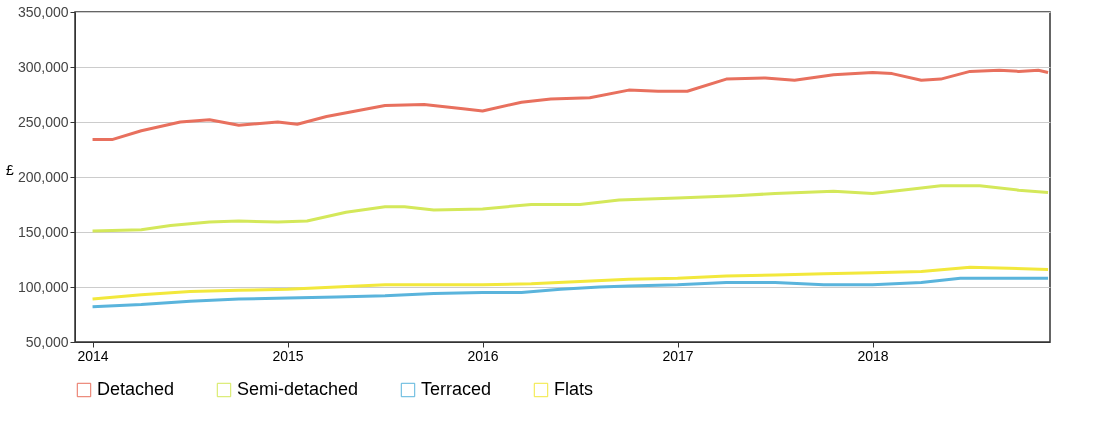  What do you see at coordinates (43, 66) in the screenshot?
I see `y-tick-label: 300,000` at bounding box center [43, 66].